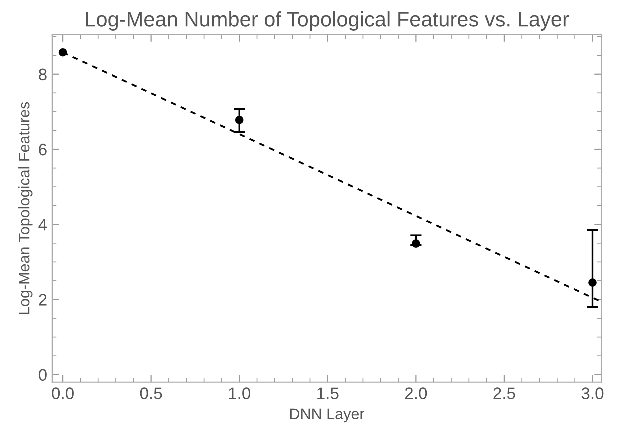 This screenshot has width=617, height=437. I want to click on y-tick-label: 8, so click(43, 74).